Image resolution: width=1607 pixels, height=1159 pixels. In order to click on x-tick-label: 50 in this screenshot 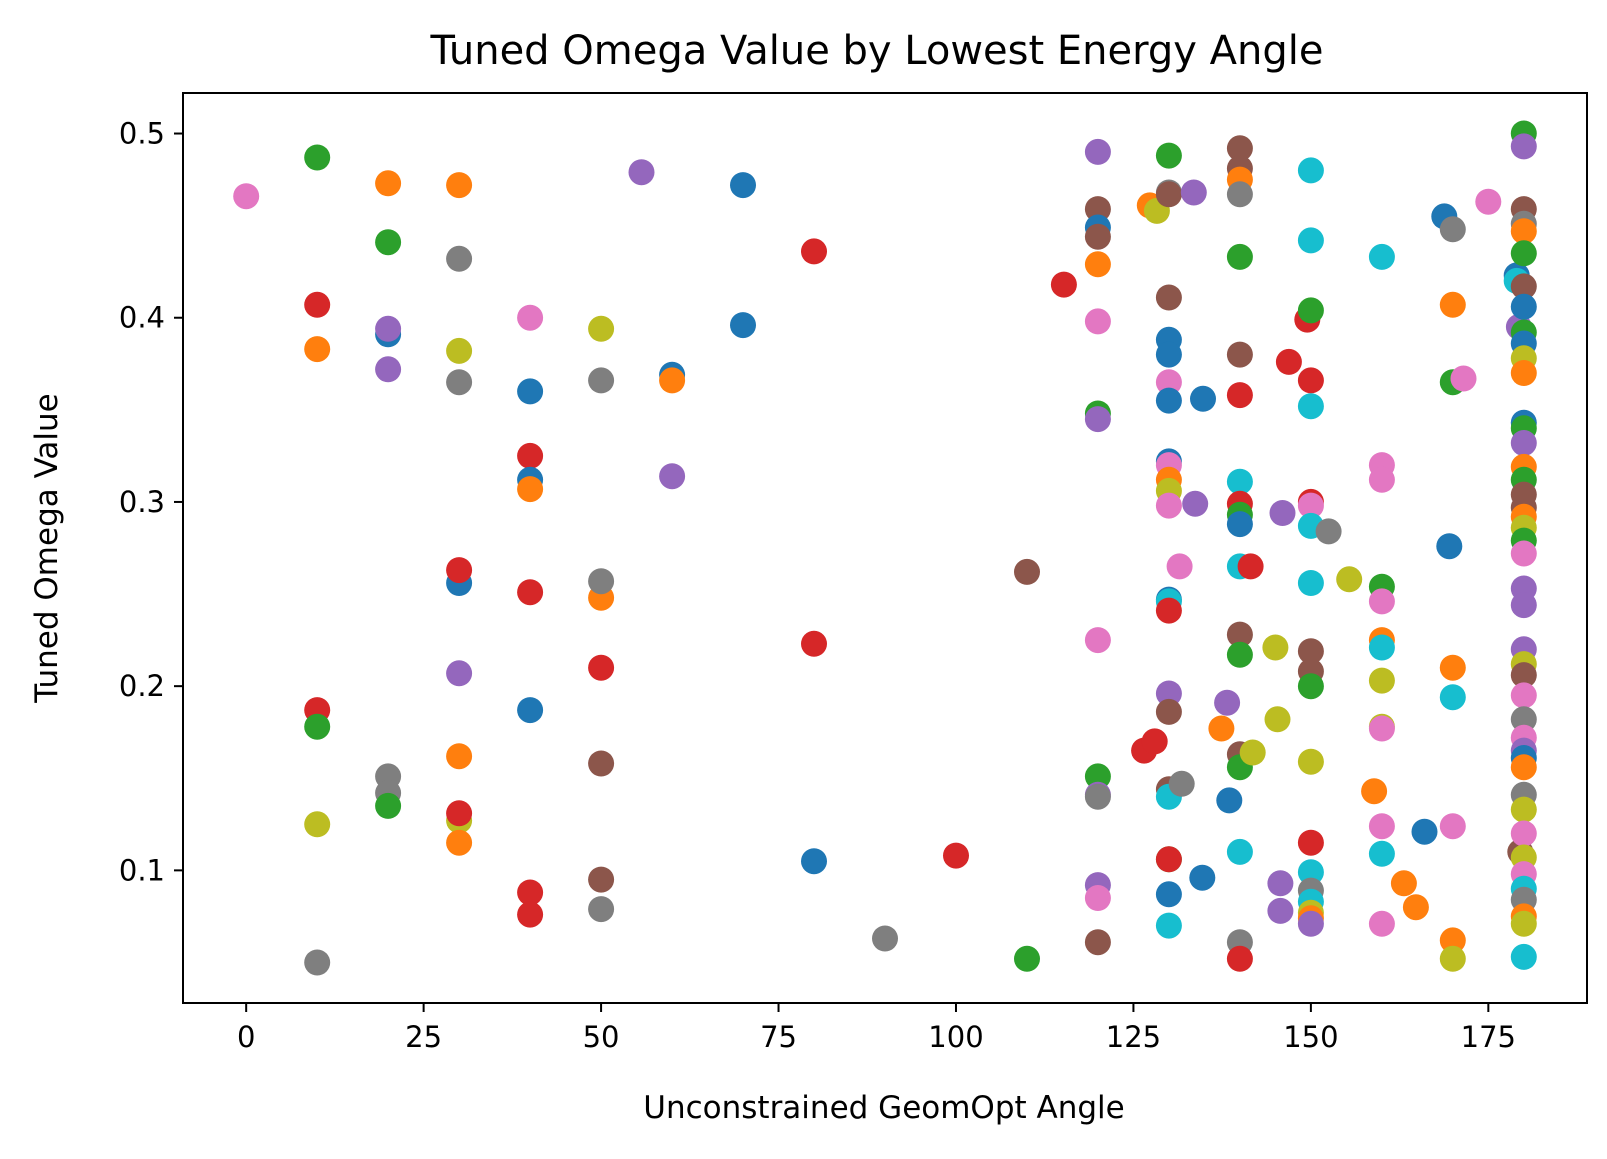, I will do `click(601, 1037)`.